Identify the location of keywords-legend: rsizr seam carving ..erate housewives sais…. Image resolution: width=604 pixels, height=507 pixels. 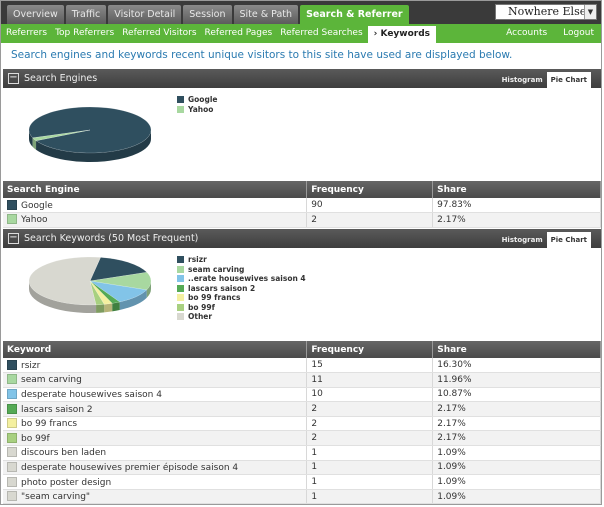
(241, 288).